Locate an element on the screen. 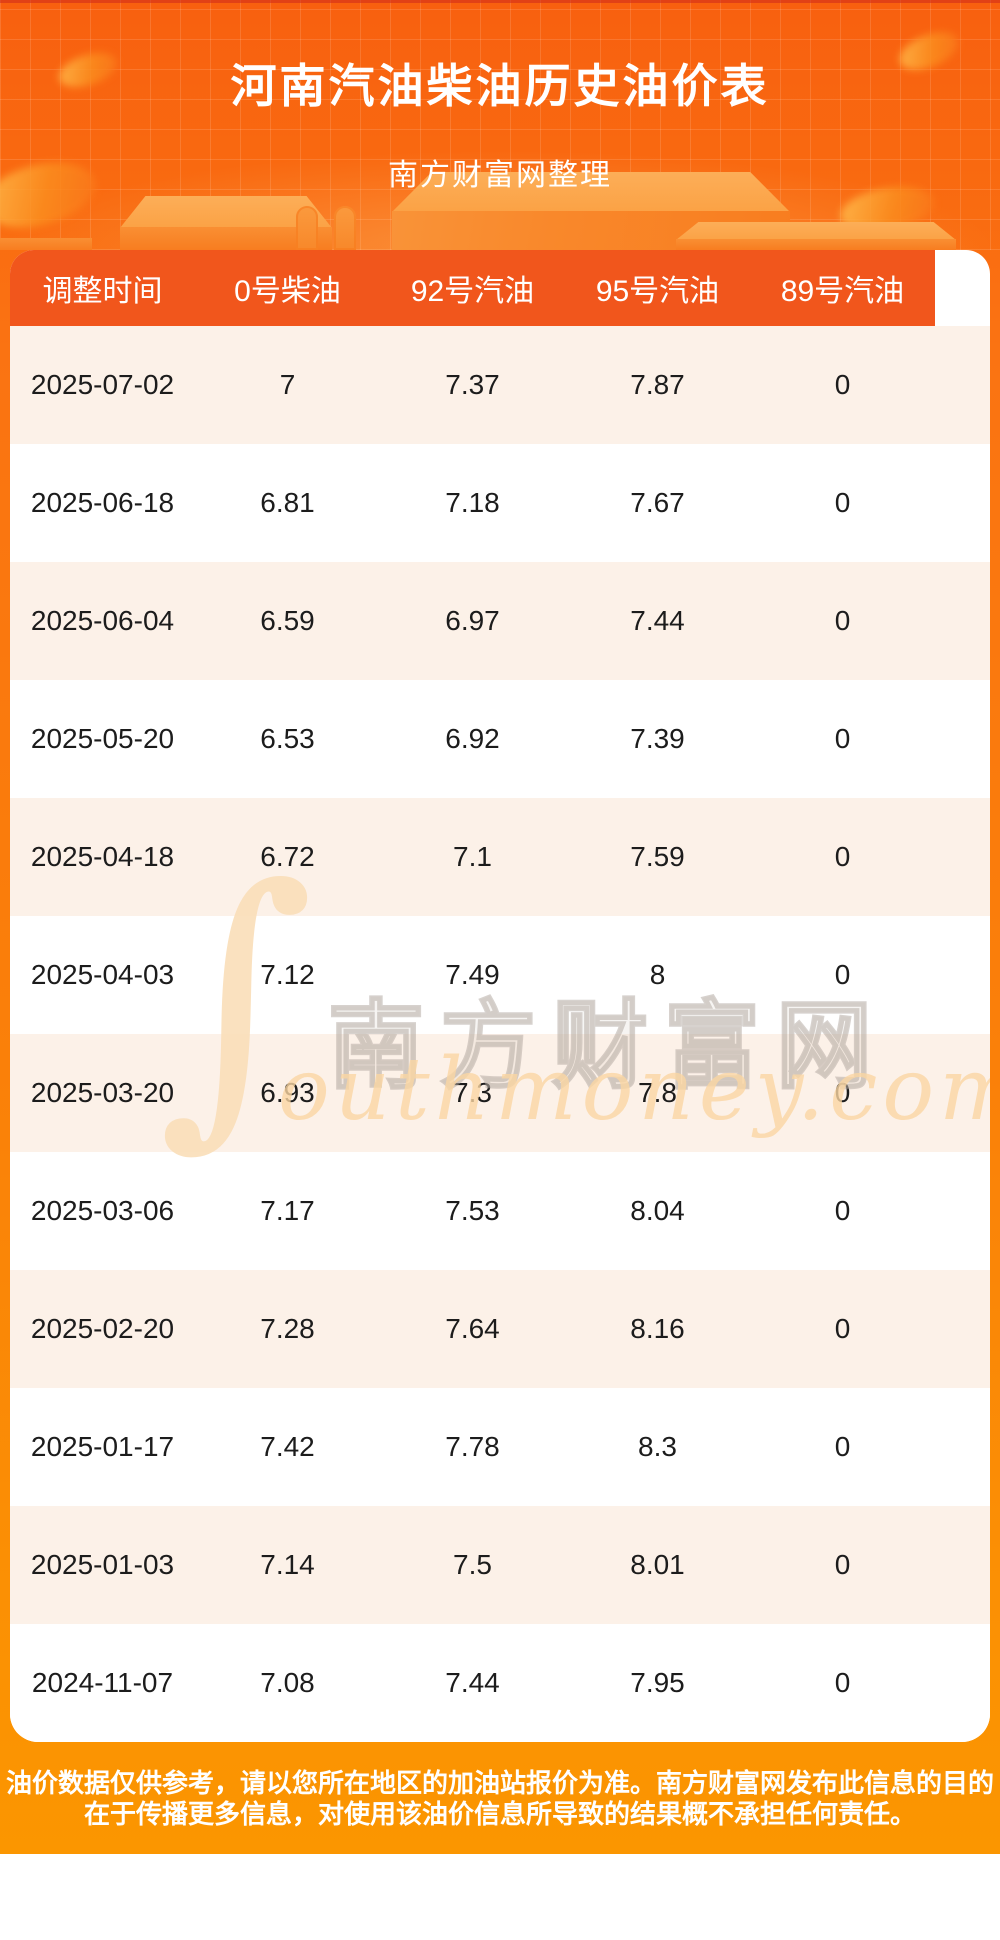 This screenshot has height=1940, width=1000. cell-gas-92: 7.49 is located at coordinates (472, 974).